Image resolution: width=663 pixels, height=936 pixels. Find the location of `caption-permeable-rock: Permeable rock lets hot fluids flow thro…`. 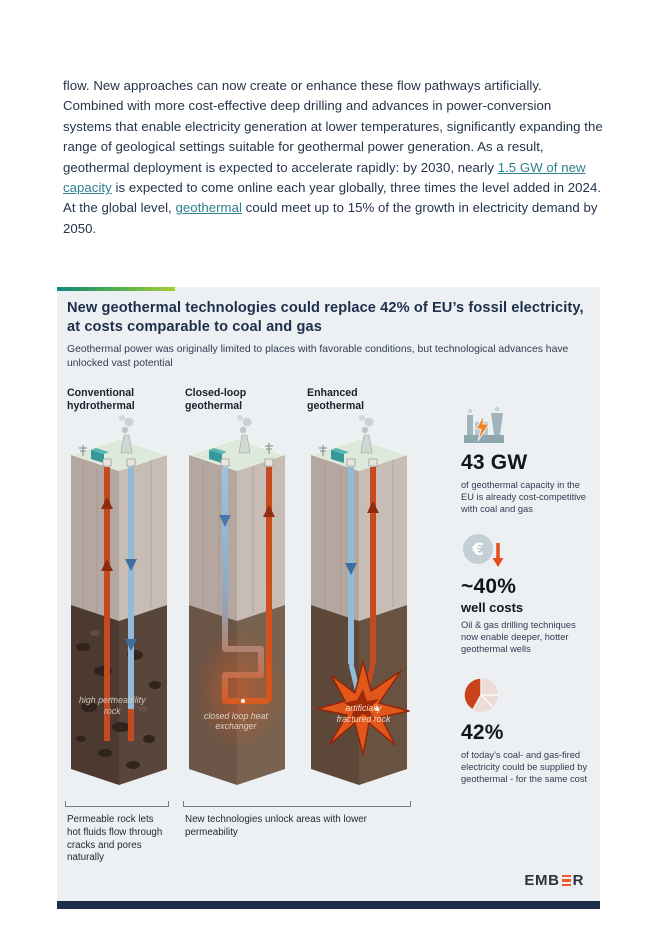

caption-permeable-rock: Permeable rock lets hot fluids flow thro… is located at coordinates (115, 839).